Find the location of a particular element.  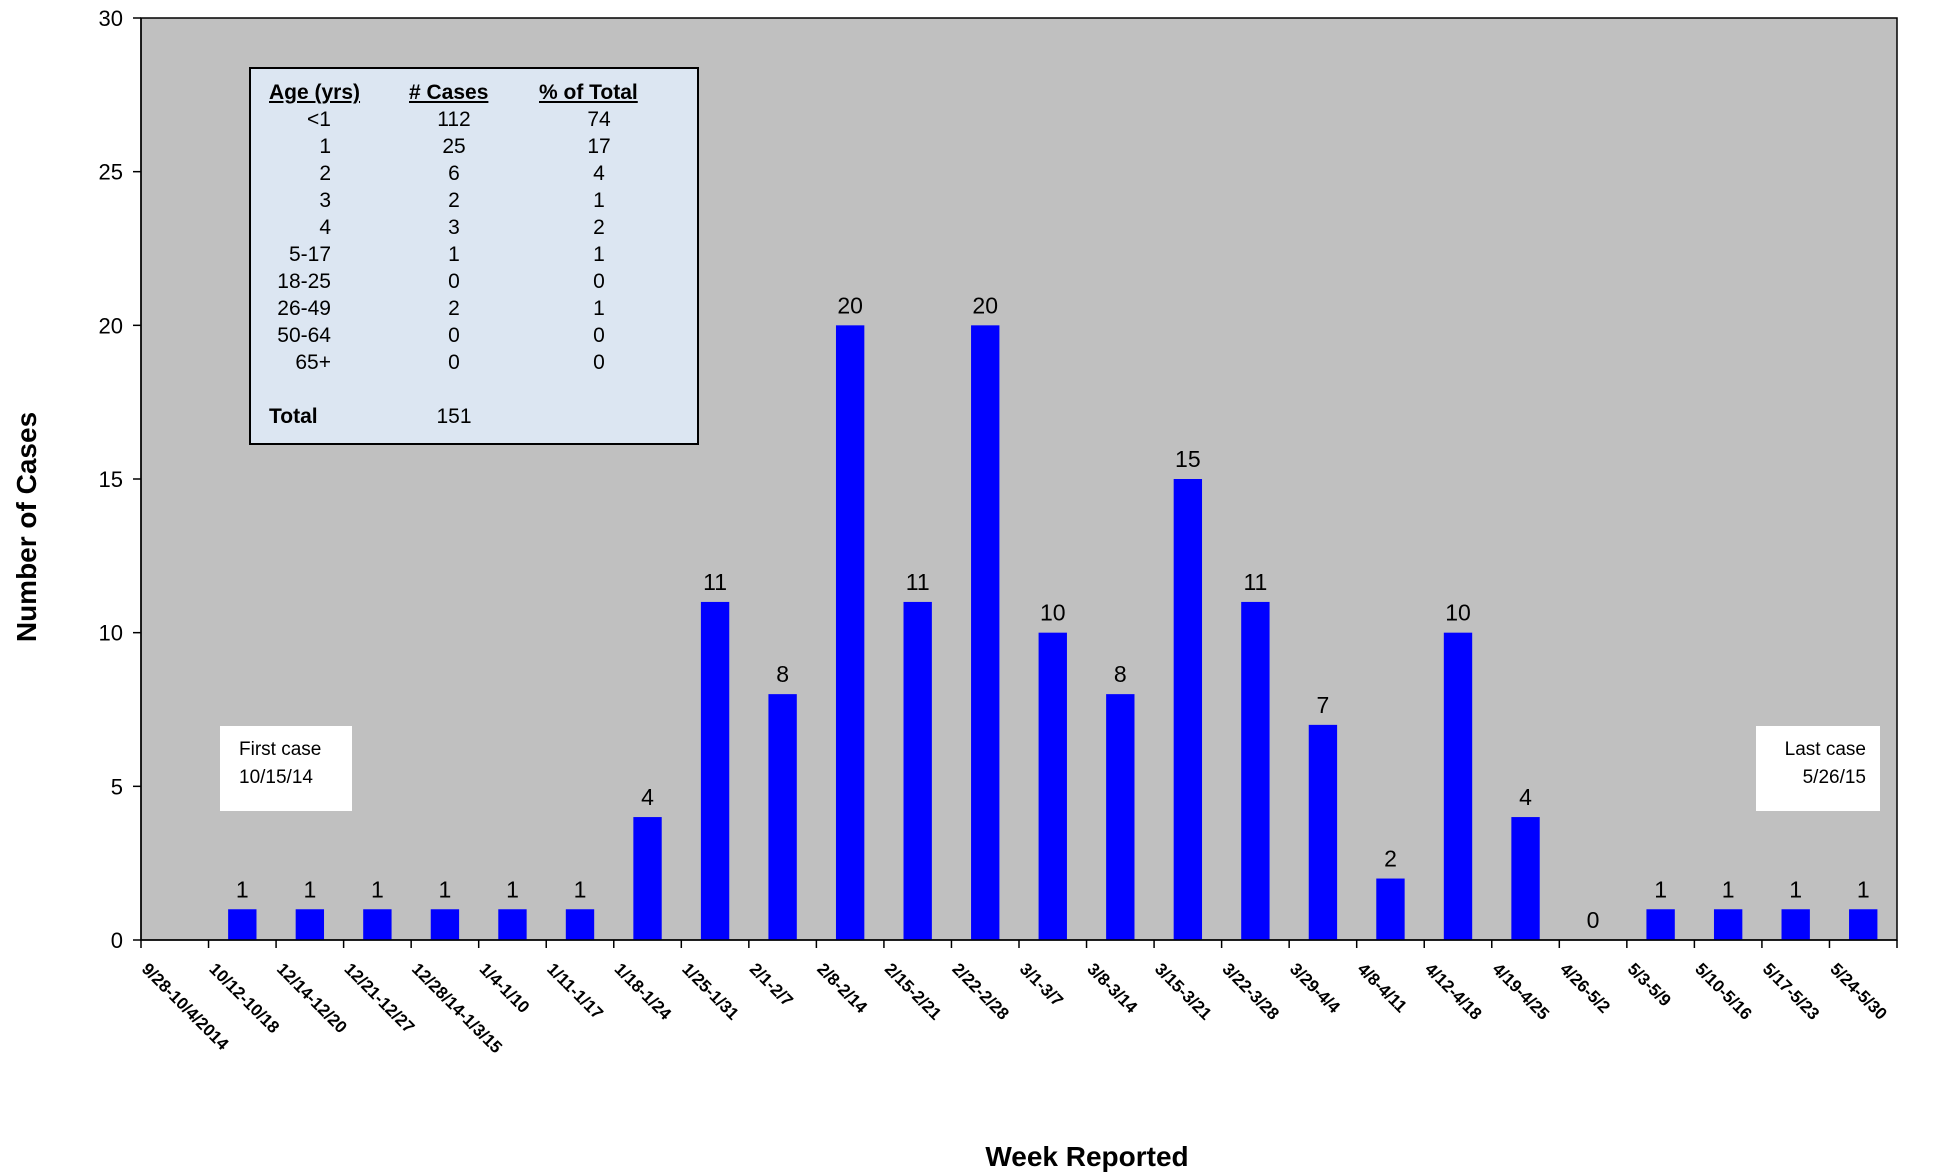

total-value: 151 is located at coordinates (454, 416).